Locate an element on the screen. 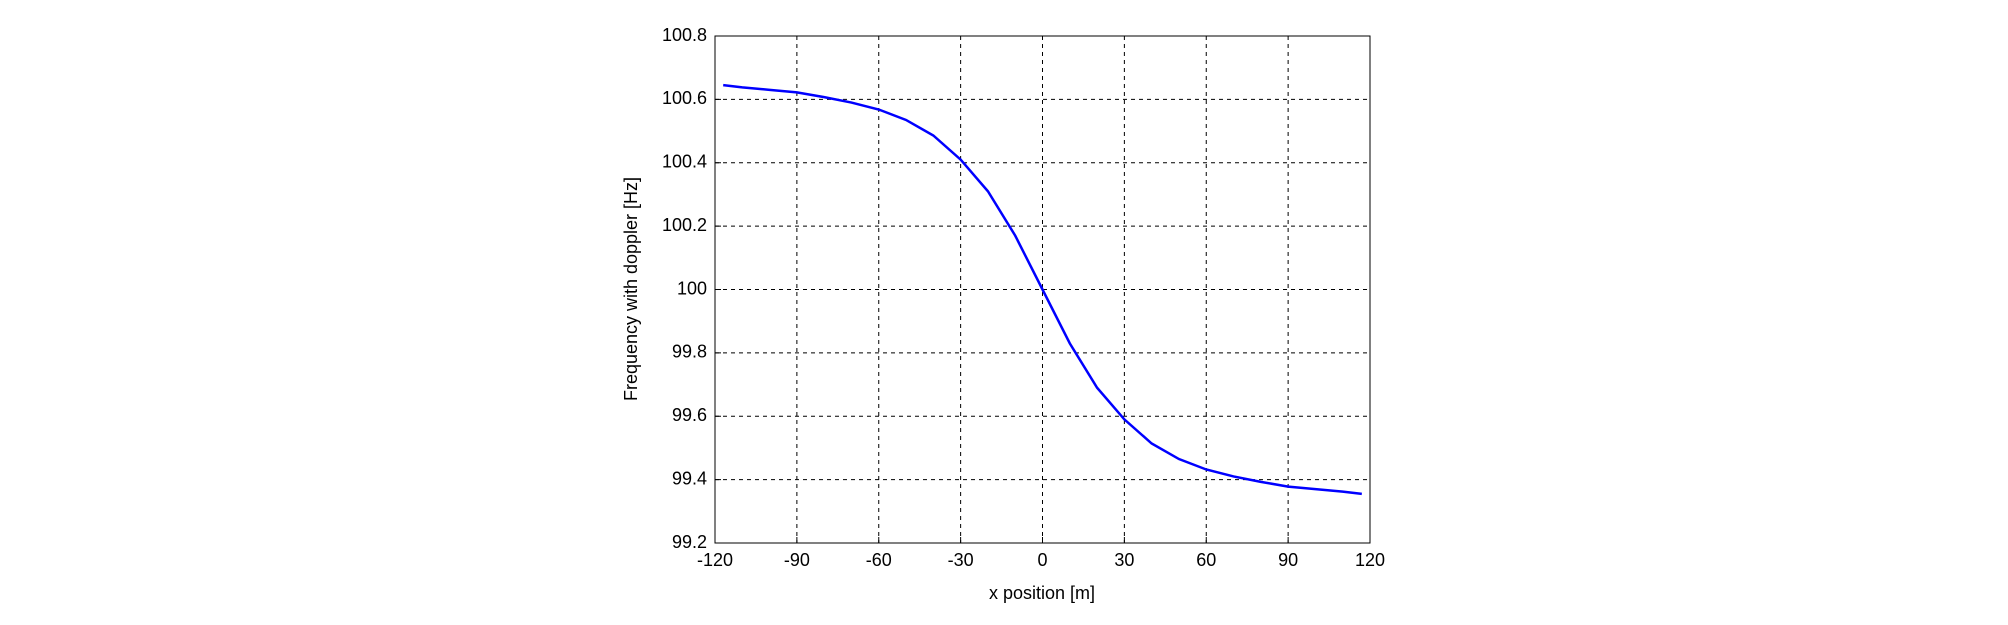 This screenshot has height=625, width=2008. x-tick-label: 90 is located at coordinates (1288, 560).